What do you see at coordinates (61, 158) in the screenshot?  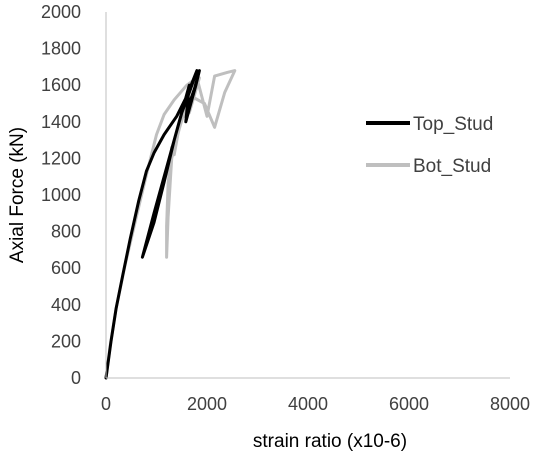 I see `y-tick-label: 1200` at bounding box center [61, 158].